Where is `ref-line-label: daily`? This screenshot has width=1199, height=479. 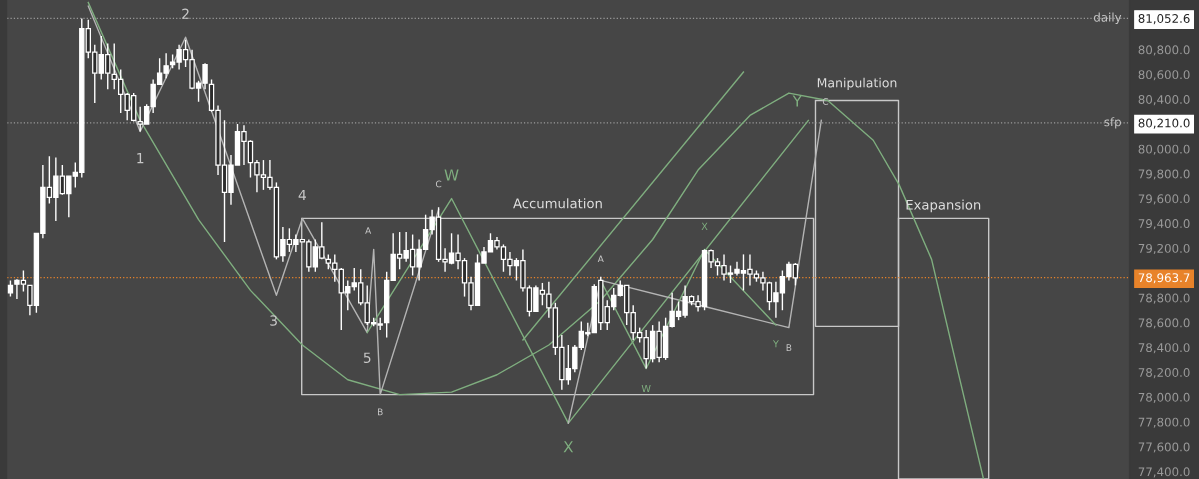
ref-line-label: daily is located at coordinates (1107, 18).